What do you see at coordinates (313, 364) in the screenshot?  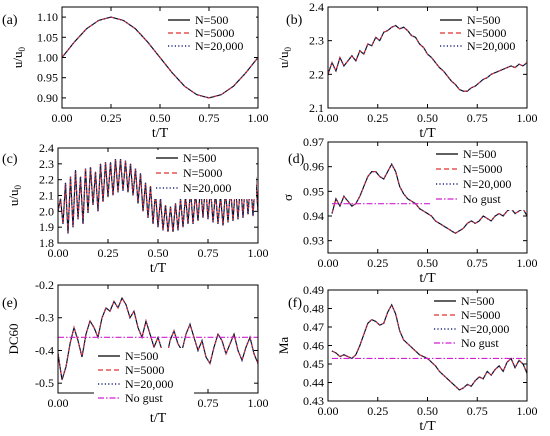 I see `y-tick-label: 0.45` at bounding box center [313, 364].